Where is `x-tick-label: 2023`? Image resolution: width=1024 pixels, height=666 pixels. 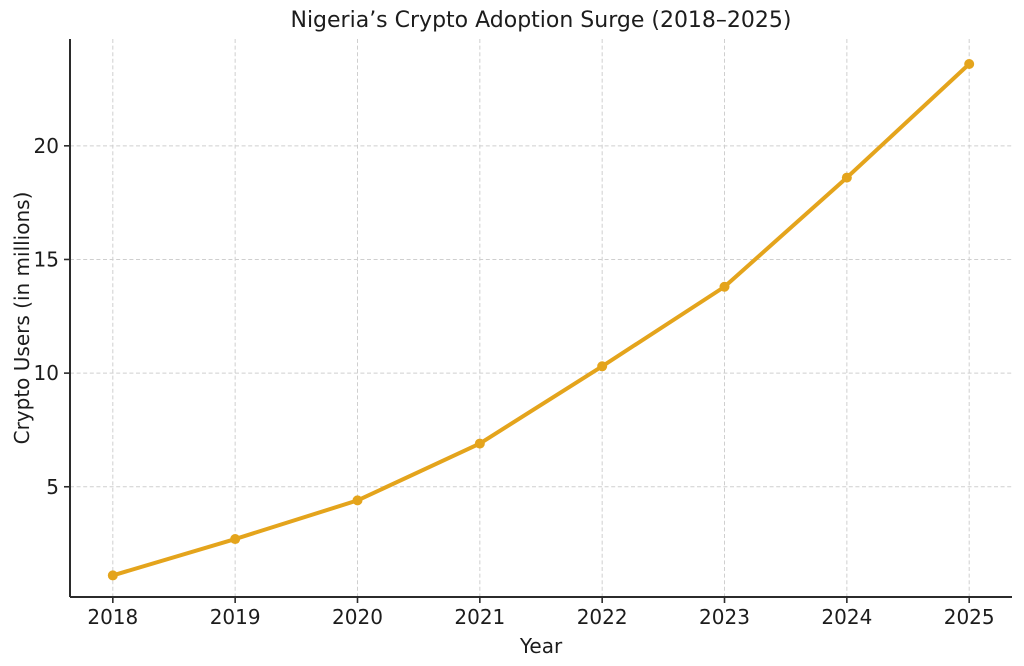 x-tick-label: 2023 is located at coordinates (724, 617).